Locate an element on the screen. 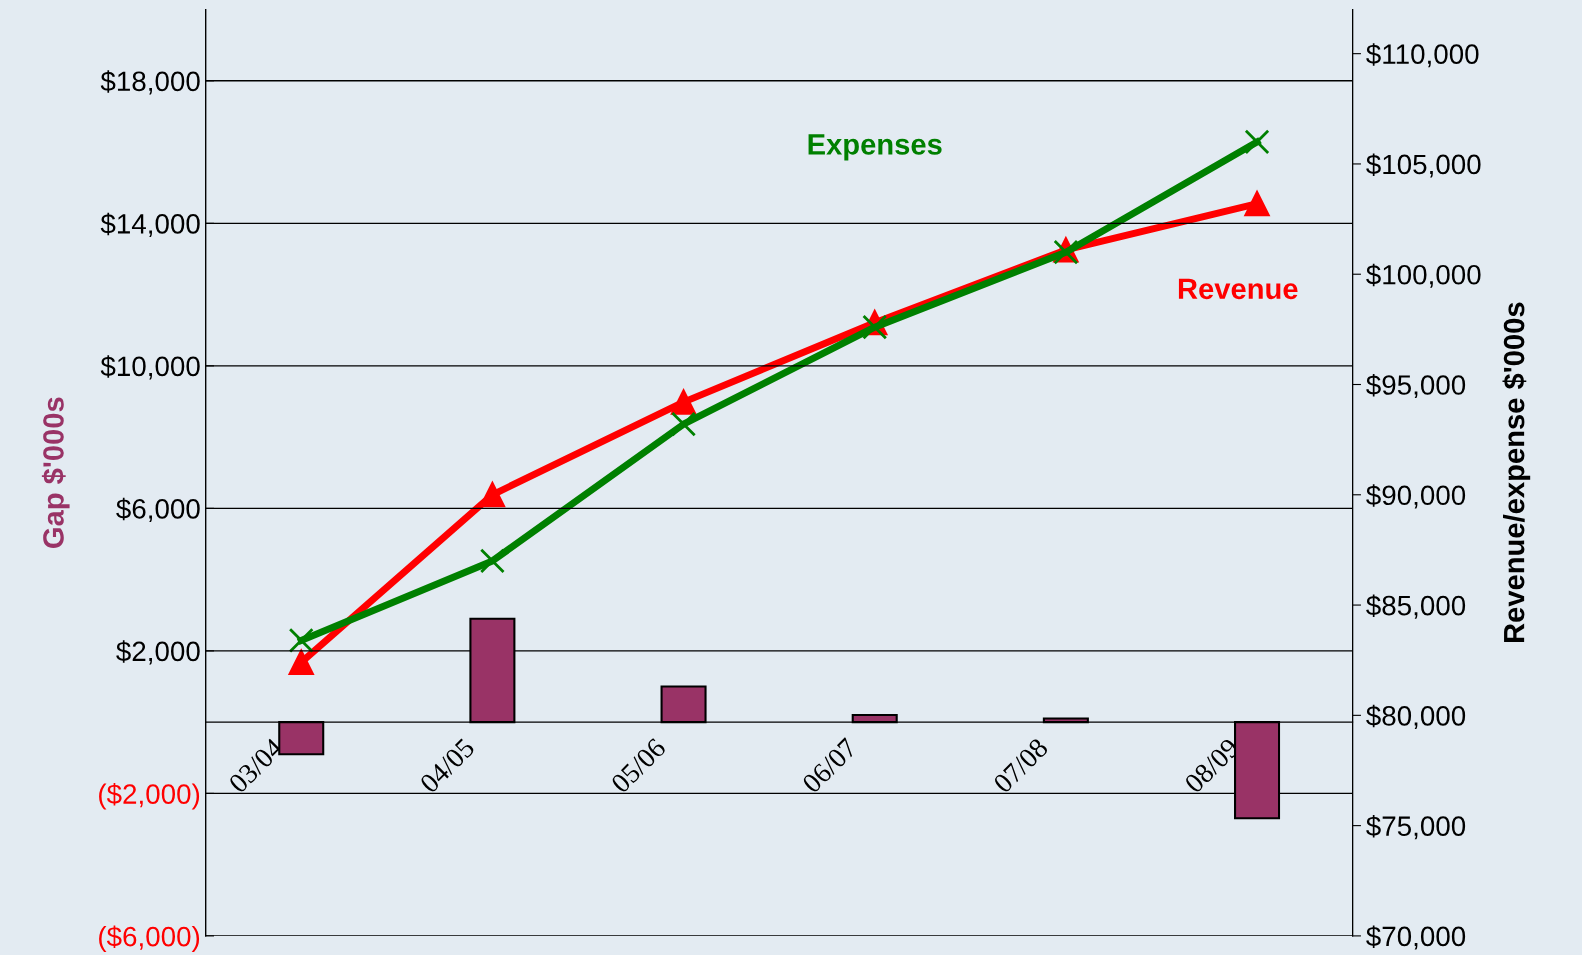 The height and width of the screenshot is (955, 1582). y2-tick-label: $105,000 is located at coordinates (1423, 165).